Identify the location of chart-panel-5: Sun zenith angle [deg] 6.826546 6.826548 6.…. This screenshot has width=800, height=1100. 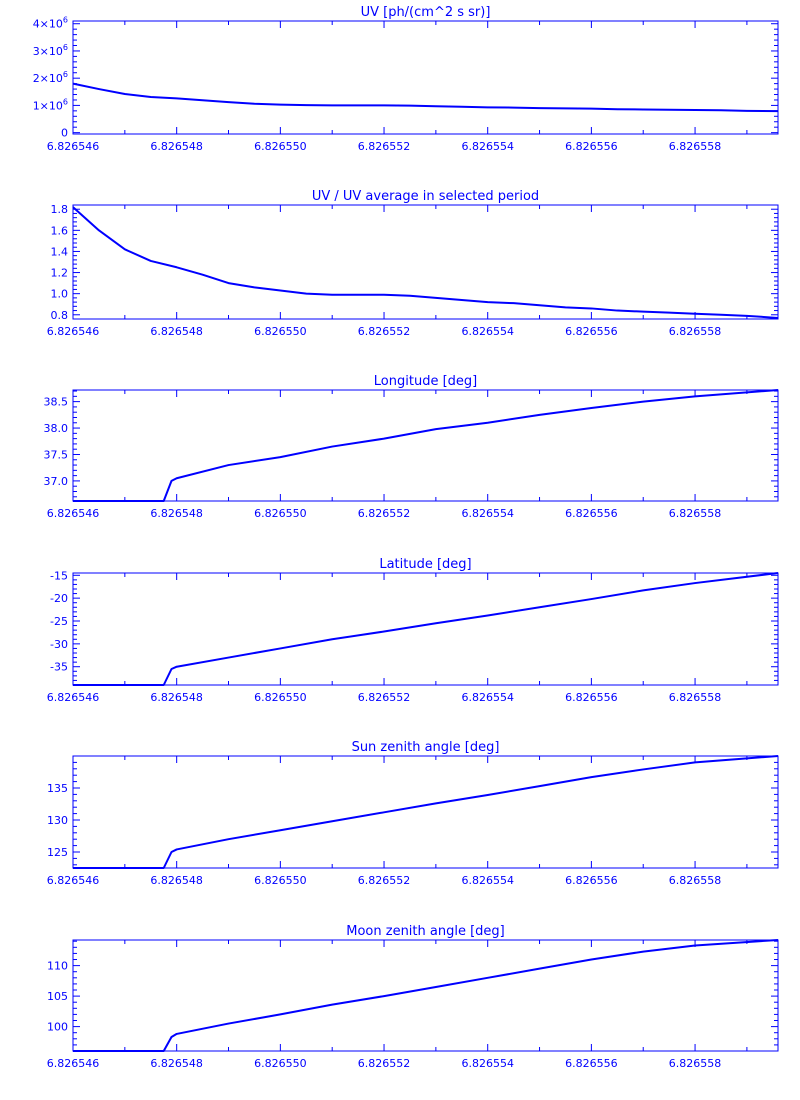
(413, 813).